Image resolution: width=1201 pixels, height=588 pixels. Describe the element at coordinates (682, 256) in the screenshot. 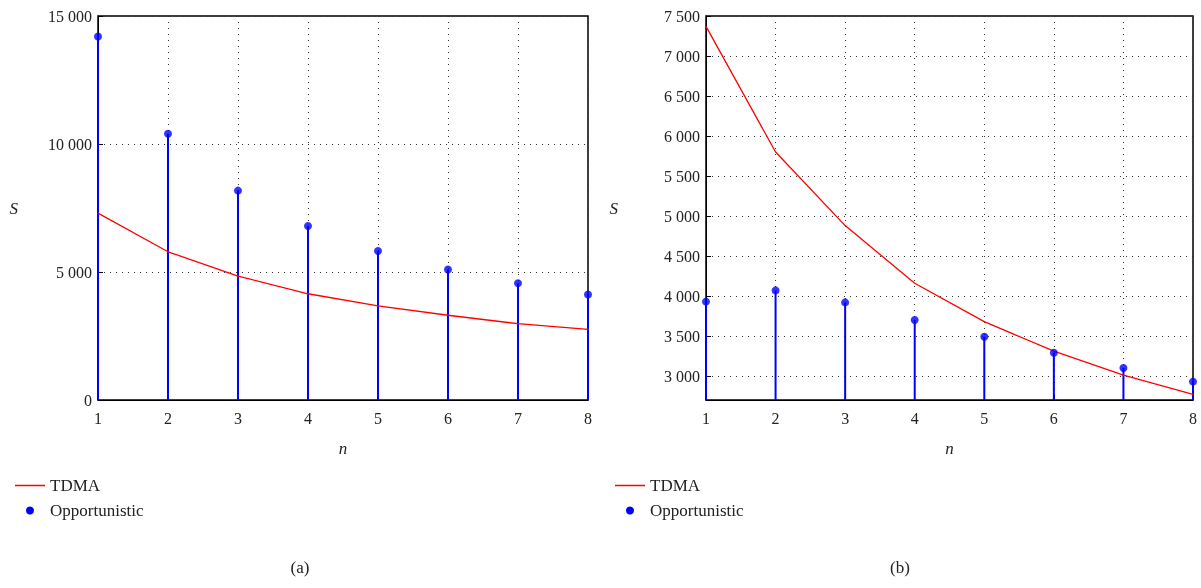

I see `y-tick-label: 4 500` at that location.